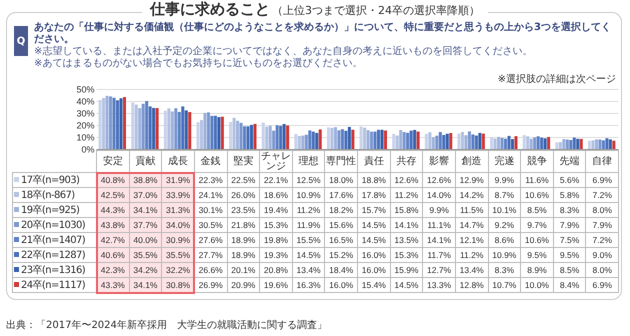 The width and height of the screenshot is (630, 336). Describe the element at coordinates (210, 240) in the screenshot. I see `data-label: 27.6%` at that location.